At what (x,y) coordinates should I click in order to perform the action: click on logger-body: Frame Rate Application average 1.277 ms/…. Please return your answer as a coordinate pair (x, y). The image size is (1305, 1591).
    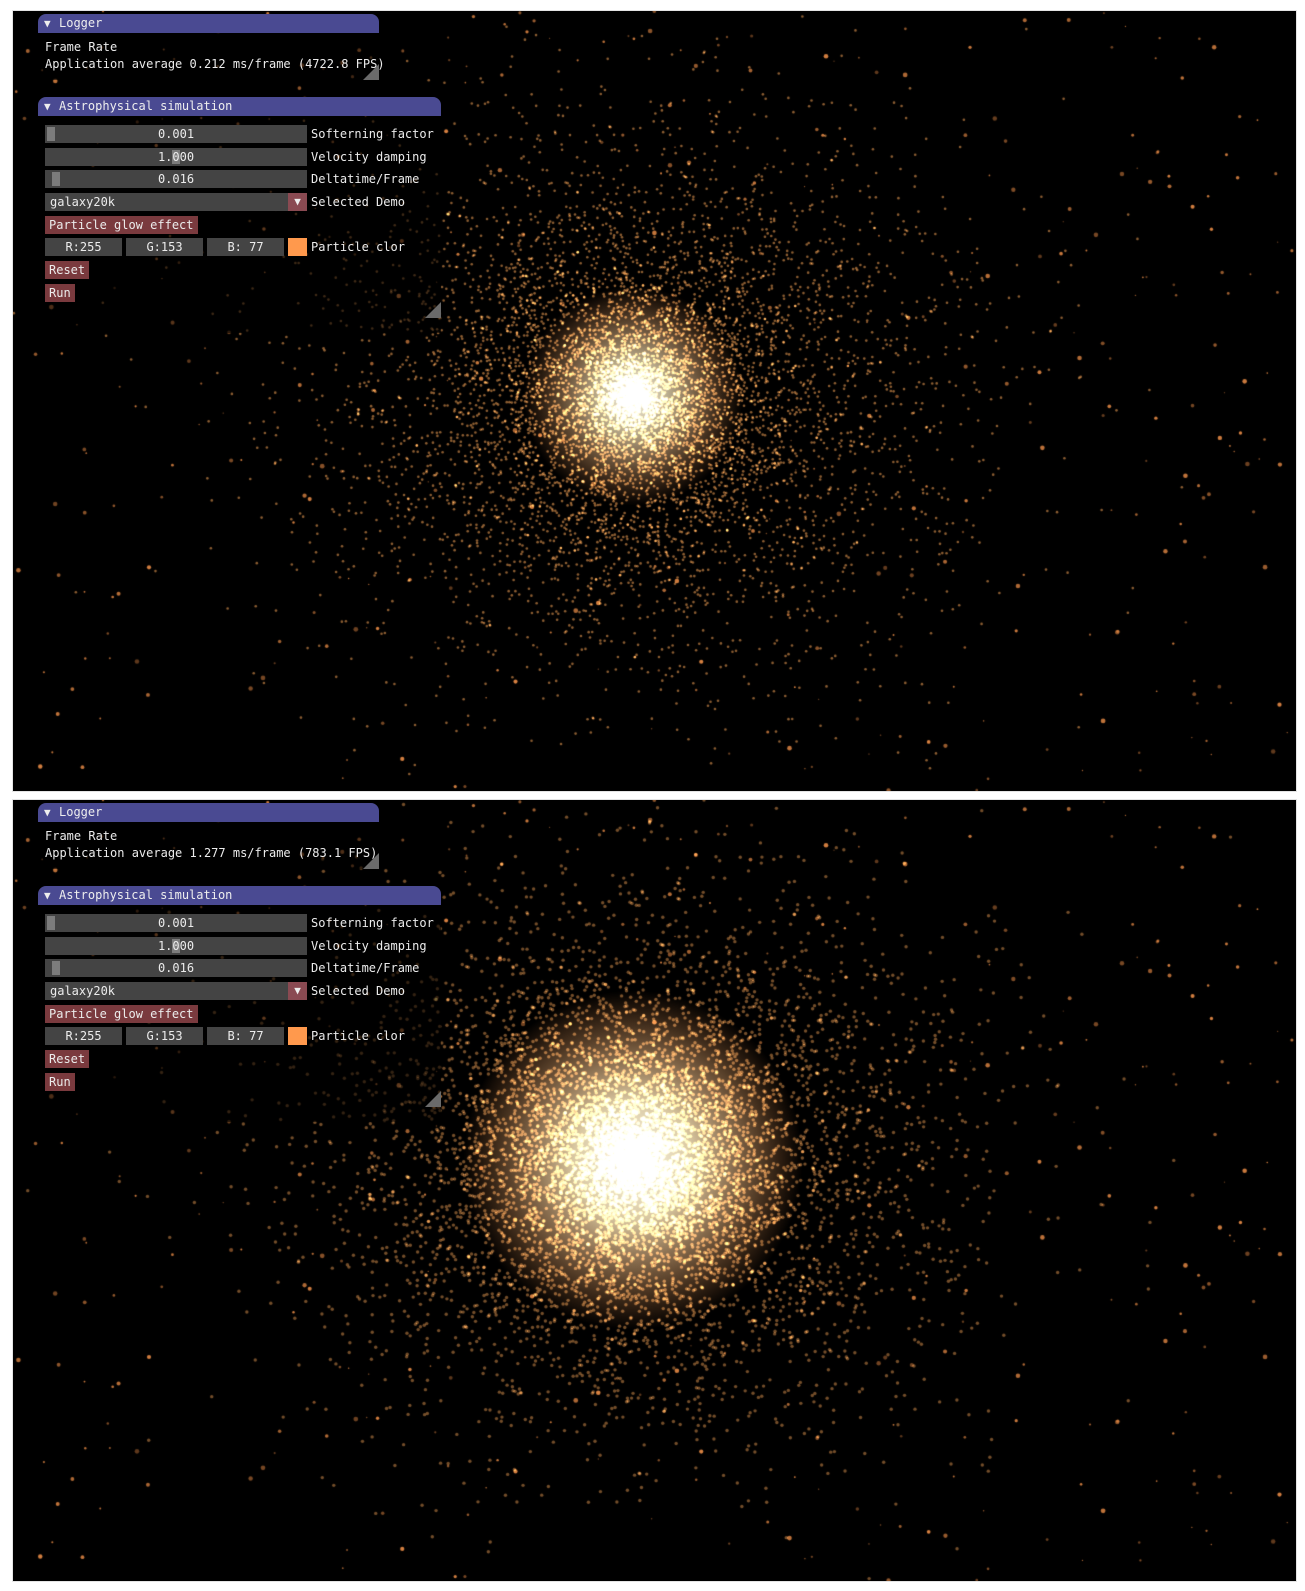
    Looking at the image, I should click on (208, 845).